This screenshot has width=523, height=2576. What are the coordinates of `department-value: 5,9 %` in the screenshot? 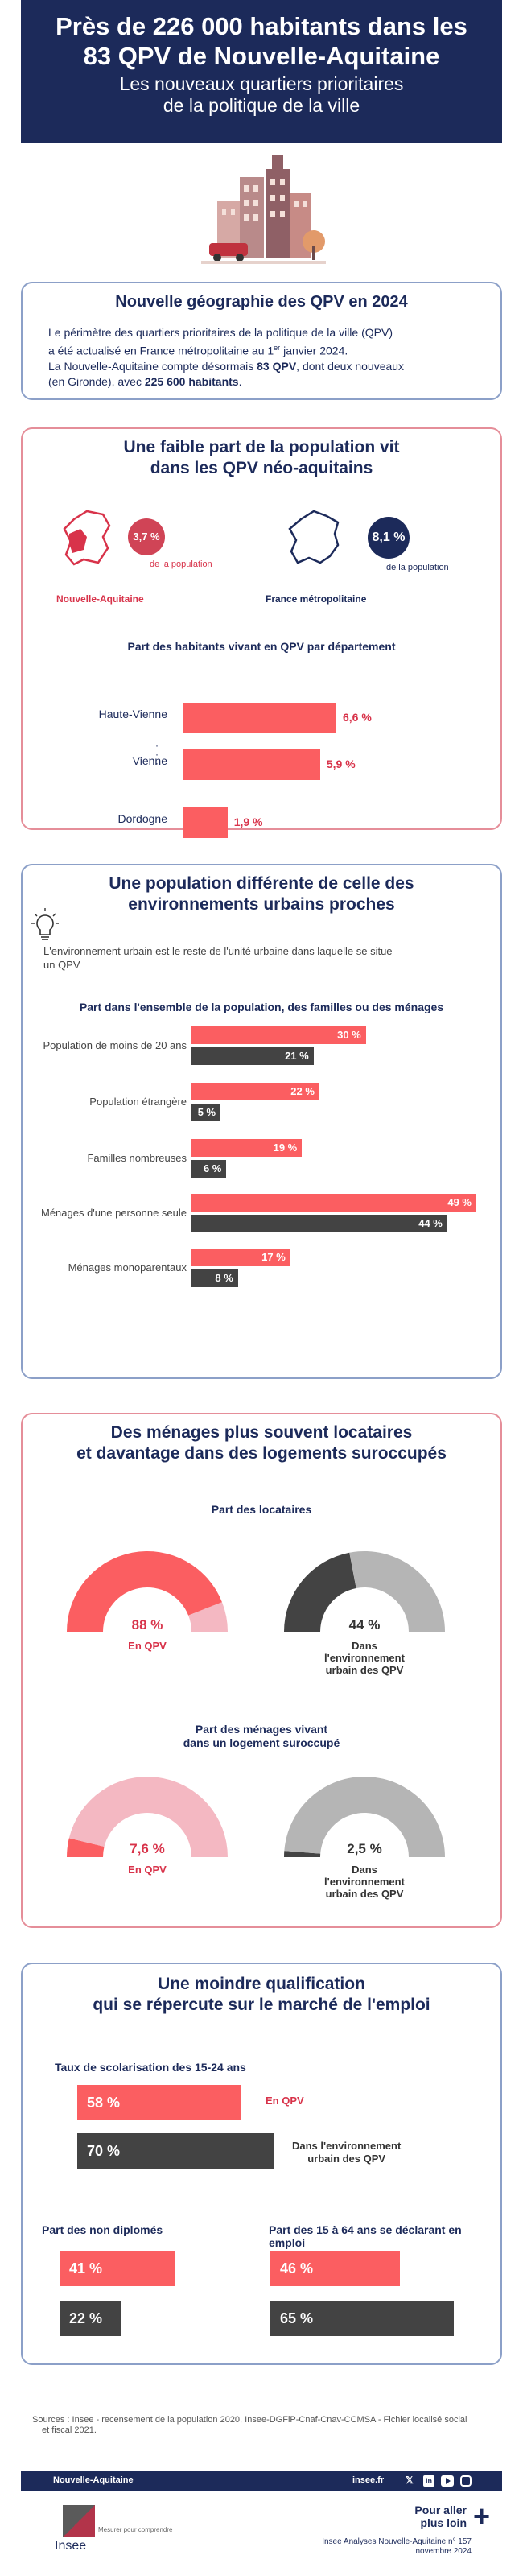 It's located at (341, 764).